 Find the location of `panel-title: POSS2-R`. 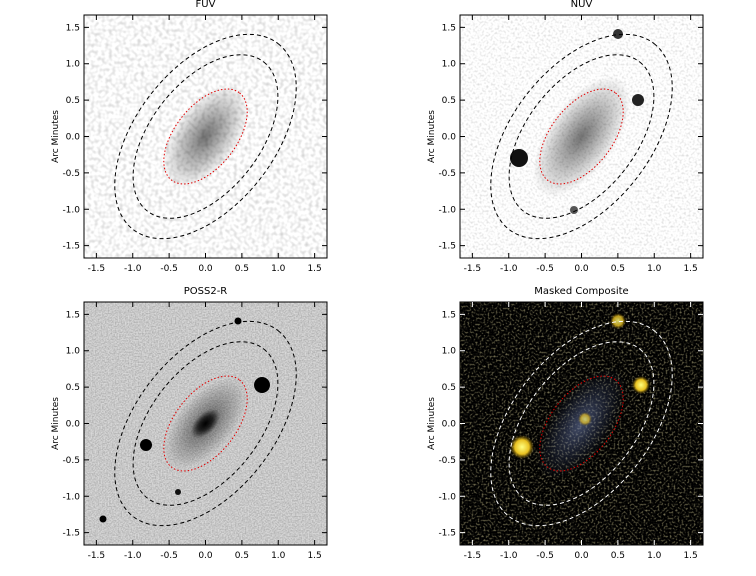

panel-title: POSS2-R is located at coordinates (206, 291).